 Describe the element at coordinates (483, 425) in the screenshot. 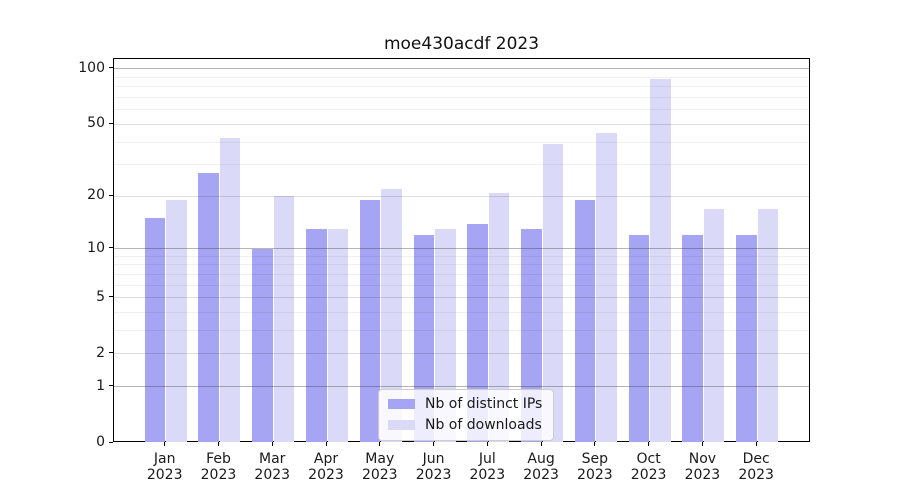

I see `legend-label-downloads: Nb of downloads` at that location.